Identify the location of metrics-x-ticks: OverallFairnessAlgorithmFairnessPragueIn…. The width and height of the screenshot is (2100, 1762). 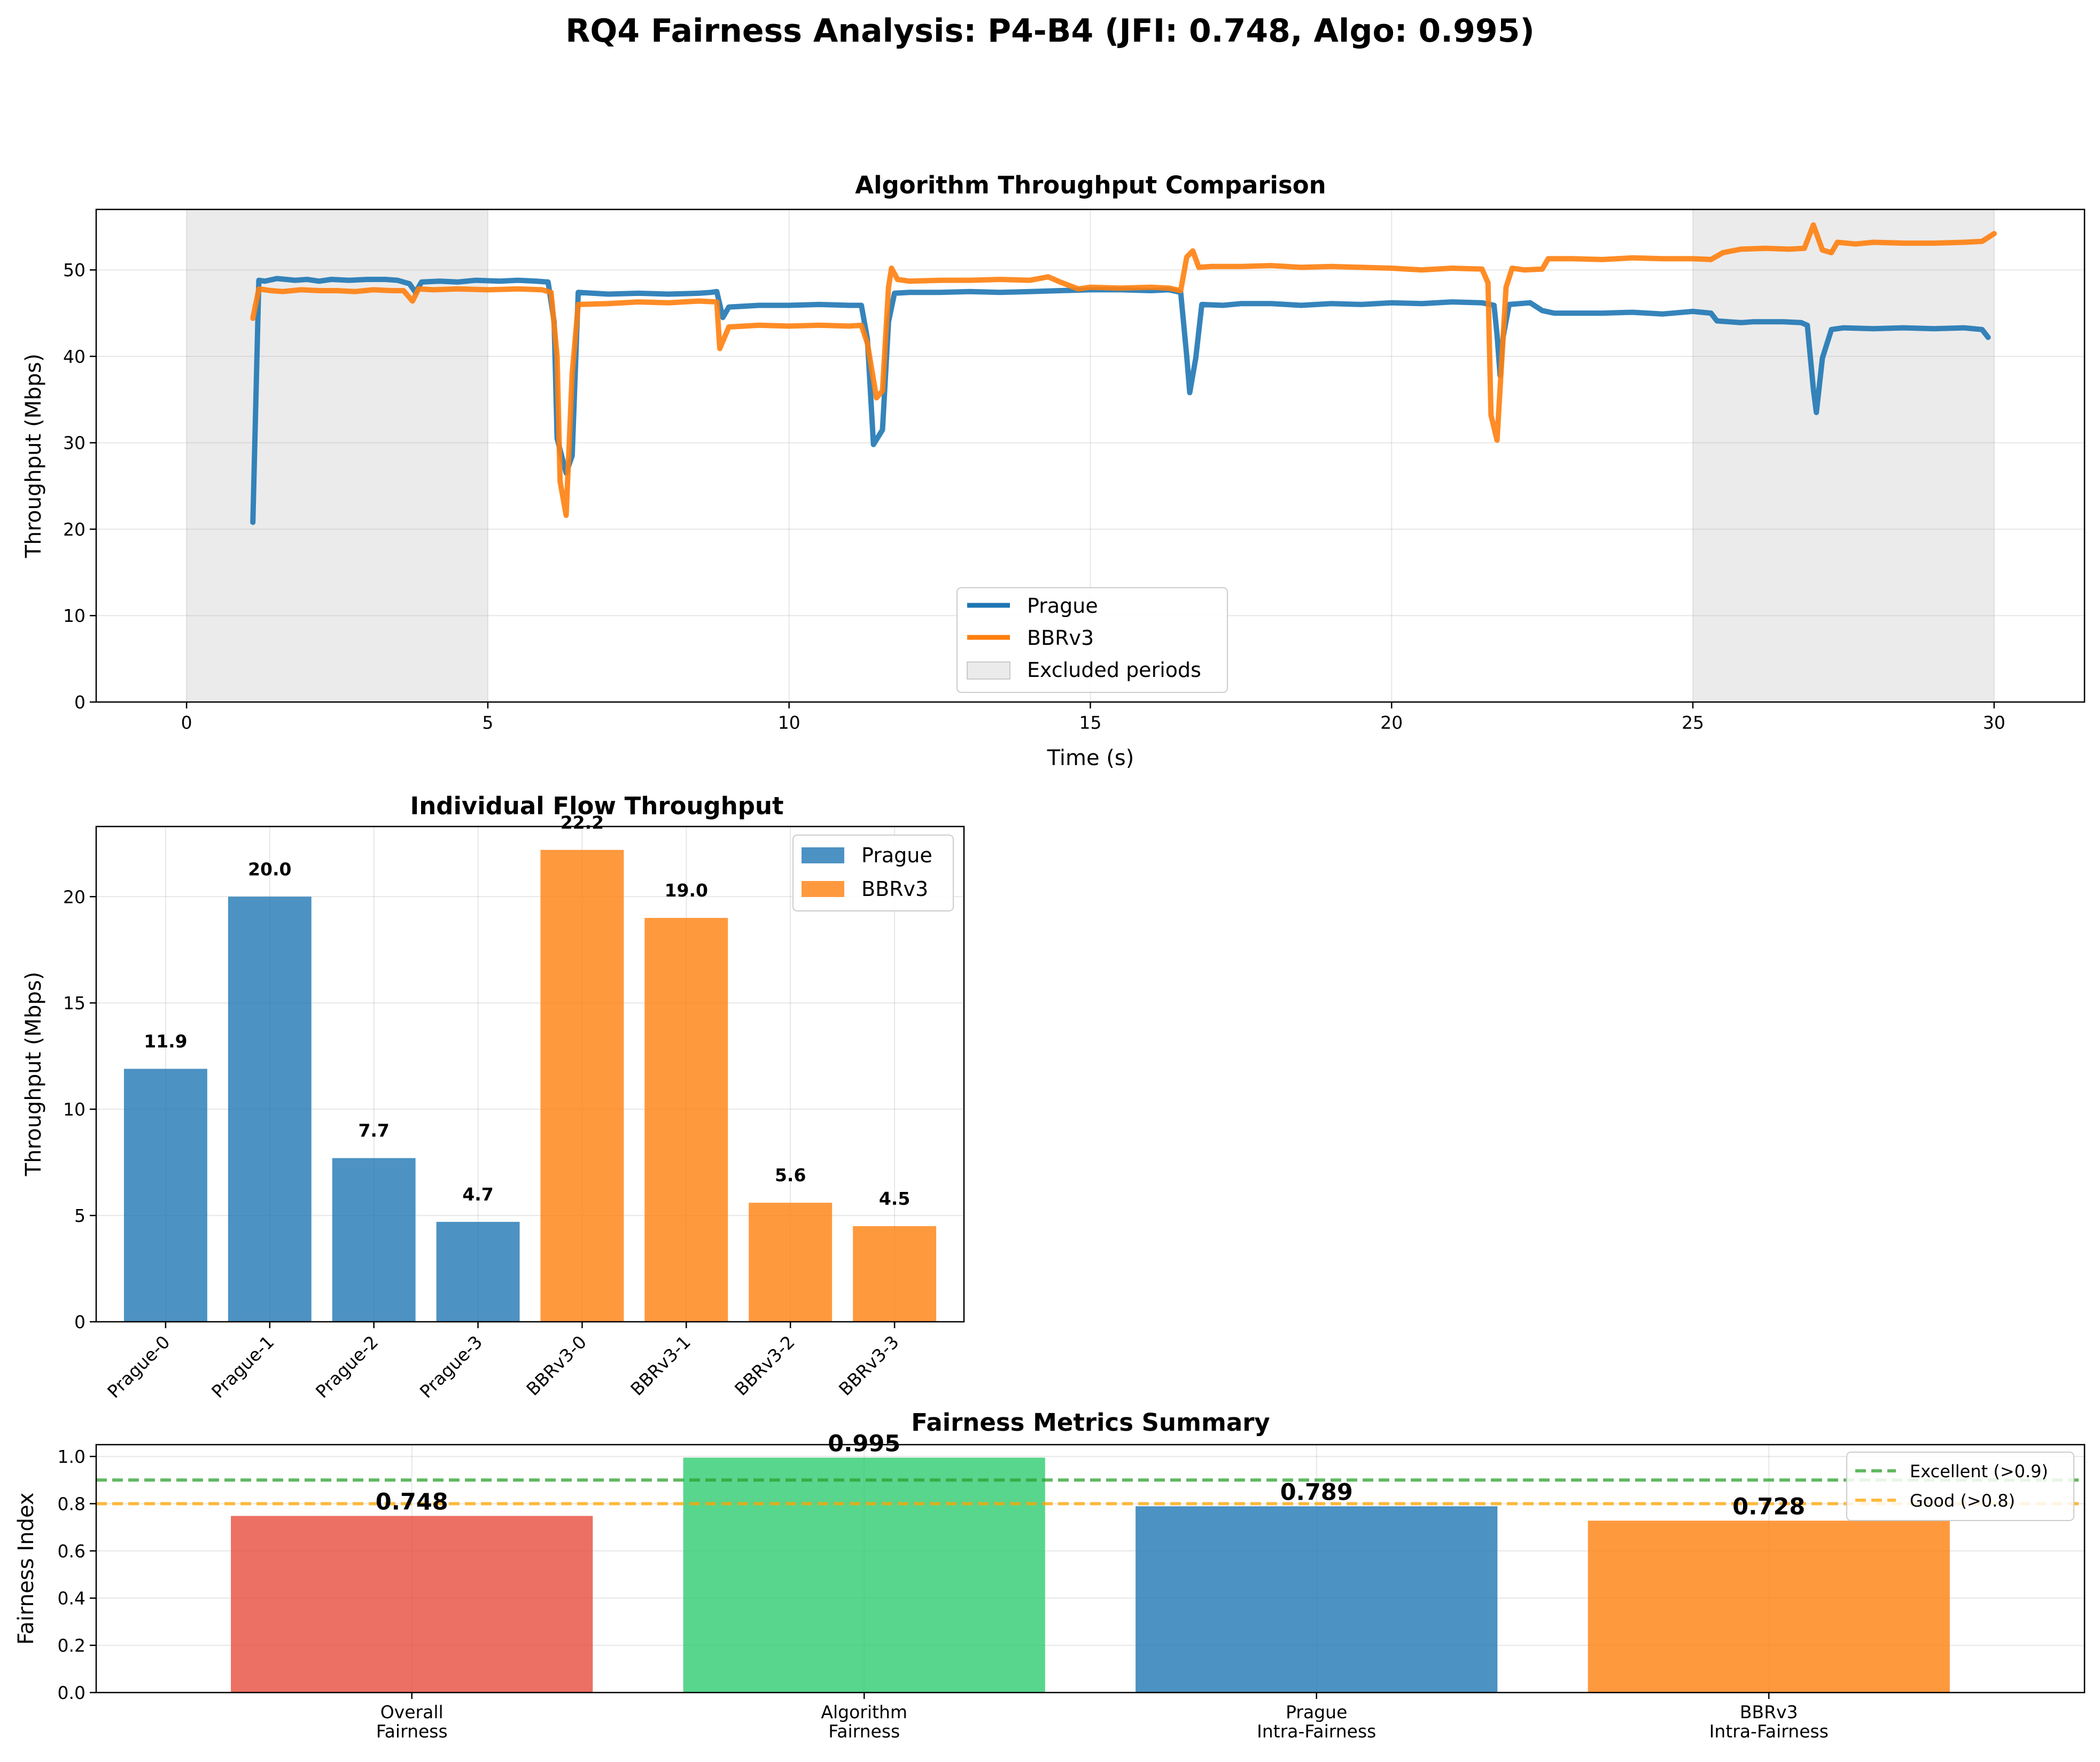
(1102, 1717).